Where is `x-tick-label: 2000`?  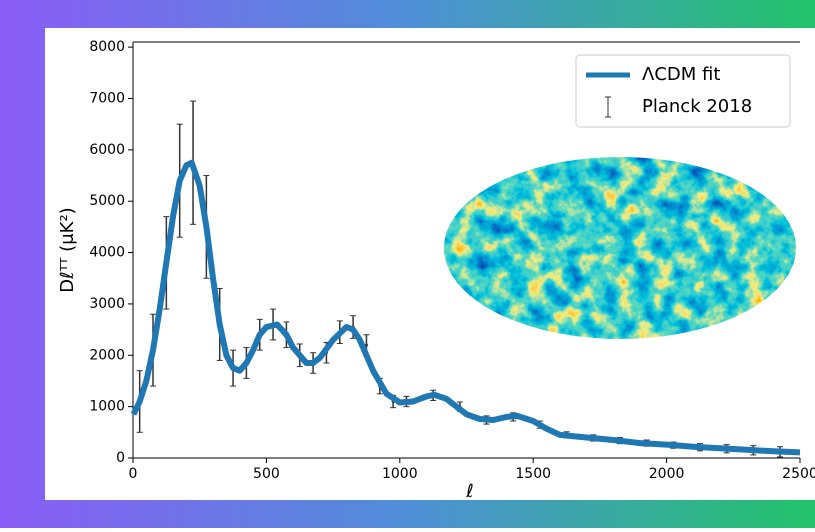 x-tick-label: 2000 is located at coordinates (667, 474).